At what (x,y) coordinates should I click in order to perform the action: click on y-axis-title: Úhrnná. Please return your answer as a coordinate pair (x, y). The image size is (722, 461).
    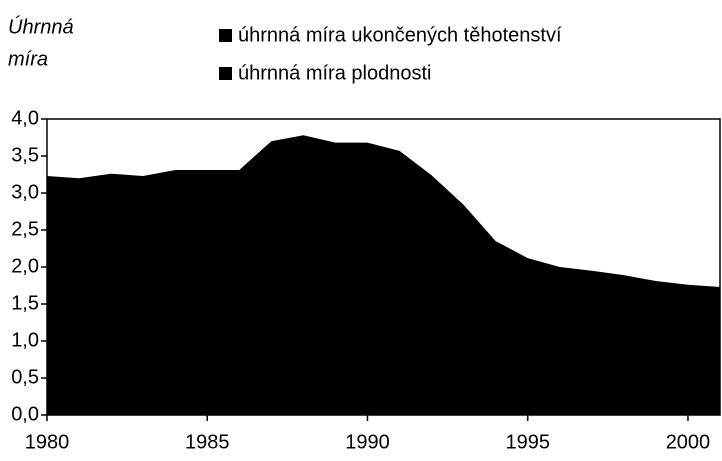
    Looking at the image, I should click on (41, 26).